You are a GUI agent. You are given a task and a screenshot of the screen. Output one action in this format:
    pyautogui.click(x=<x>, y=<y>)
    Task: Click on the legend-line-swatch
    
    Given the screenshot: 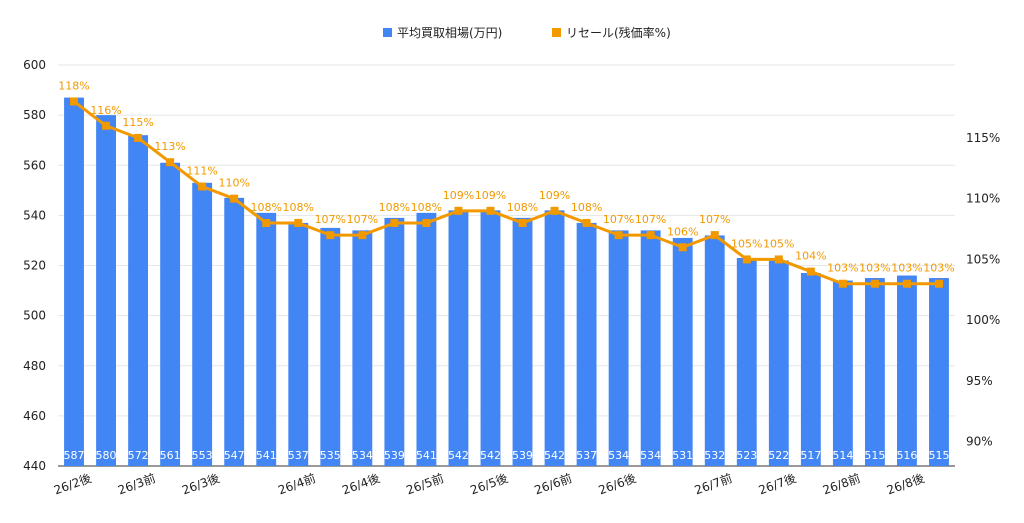 What is the action you would take?
    pyautogui.click(x=556, y=32)
    